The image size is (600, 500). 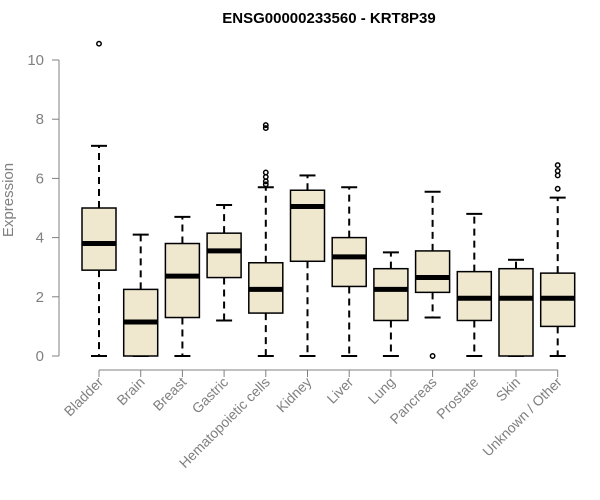 What do you see at coordinates (99, 198) in the screenshot?
I see `box-bladder` at bounding box center [99, 198].